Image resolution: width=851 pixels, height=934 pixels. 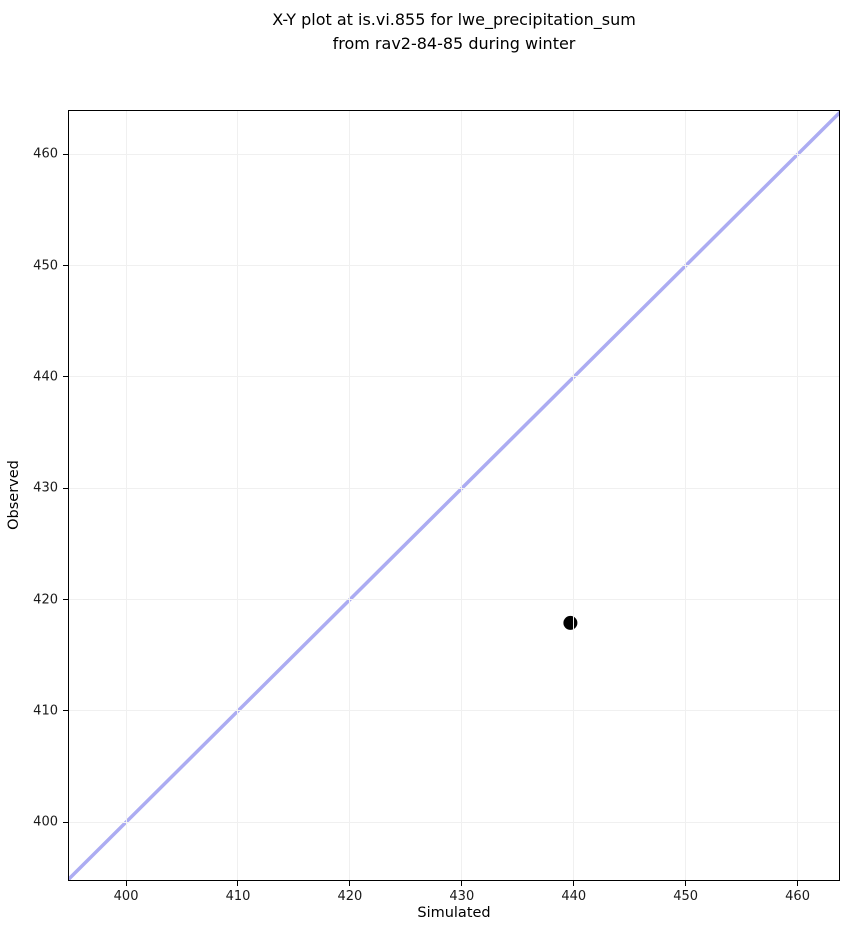 I want to click on y-tick-label: 450, so click(x=45, y=266).